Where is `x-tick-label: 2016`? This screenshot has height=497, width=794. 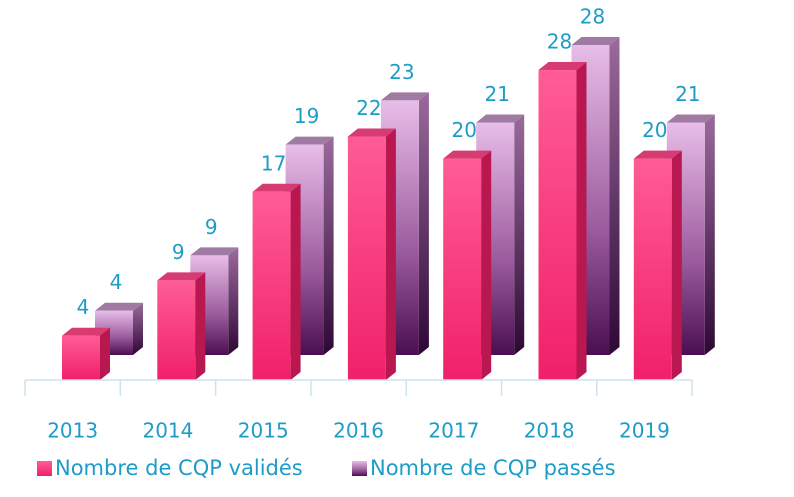
x-tick-label: 2016 is located at coordinates (358, 431).